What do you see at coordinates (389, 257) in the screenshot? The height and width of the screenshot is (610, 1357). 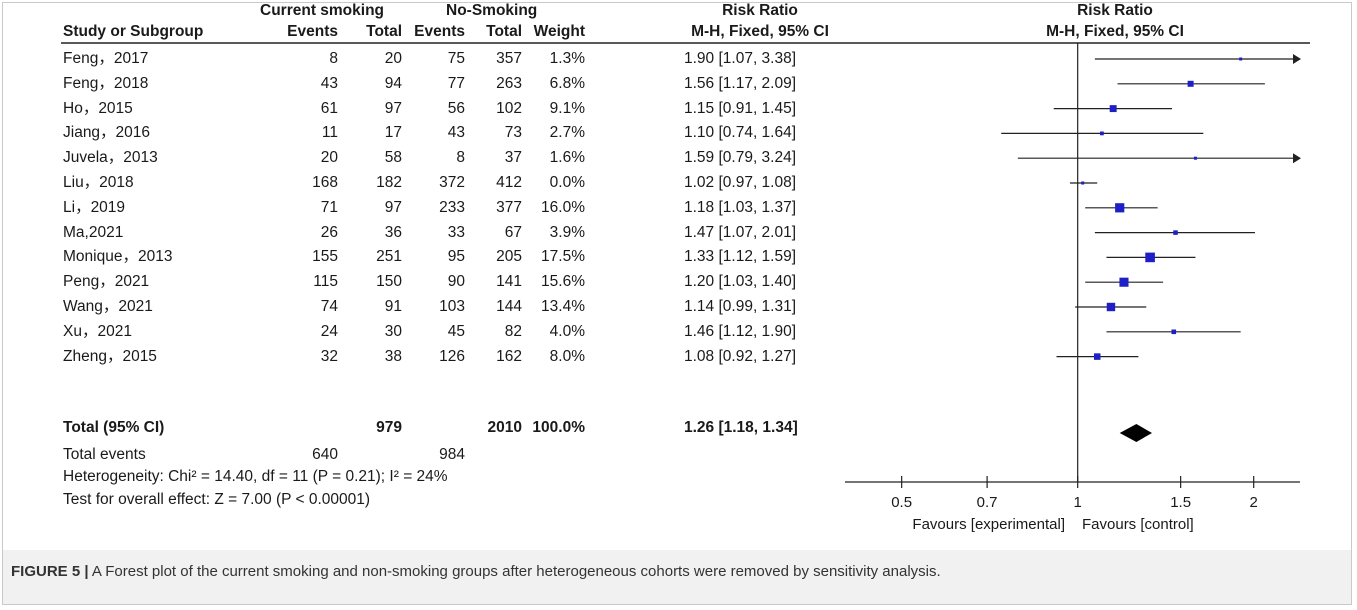 I see `total1: 251` at bounding box center [389, 257].